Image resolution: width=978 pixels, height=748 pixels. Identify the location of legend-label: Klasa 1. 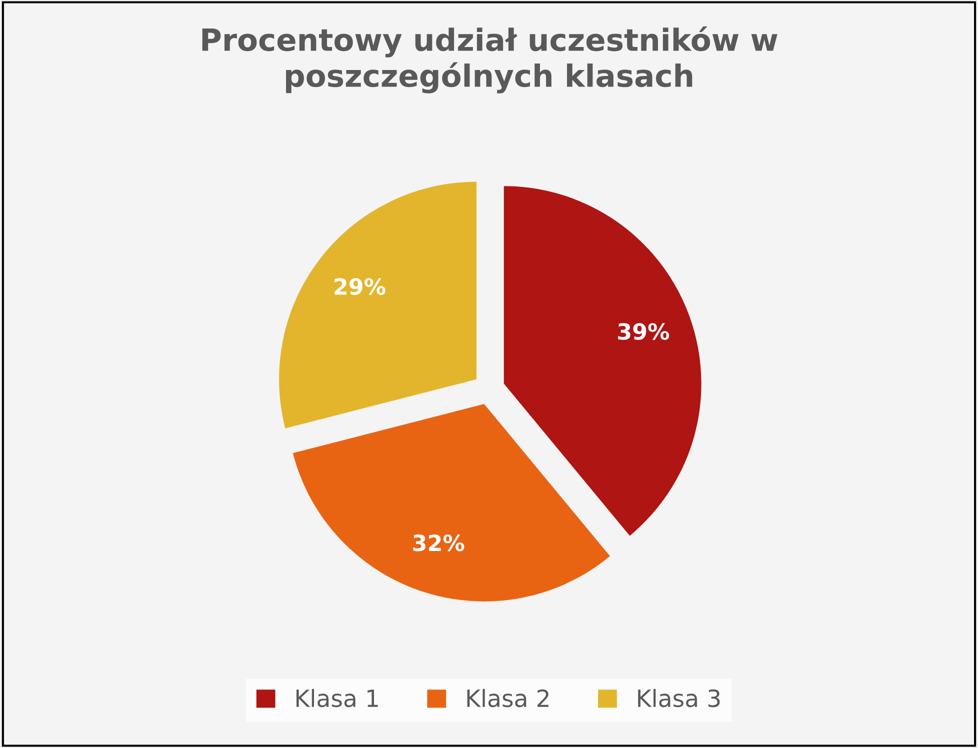
(337, 698).